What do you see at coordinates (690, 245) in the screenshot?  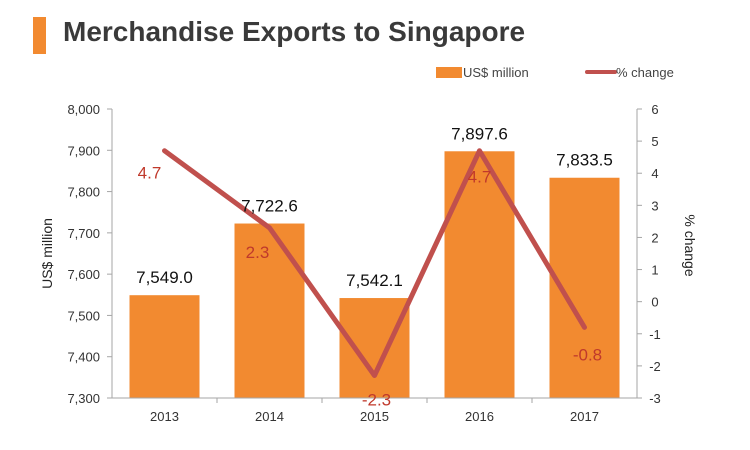 I see `y2-axis-title: % change` at bounding box center [690, 245].